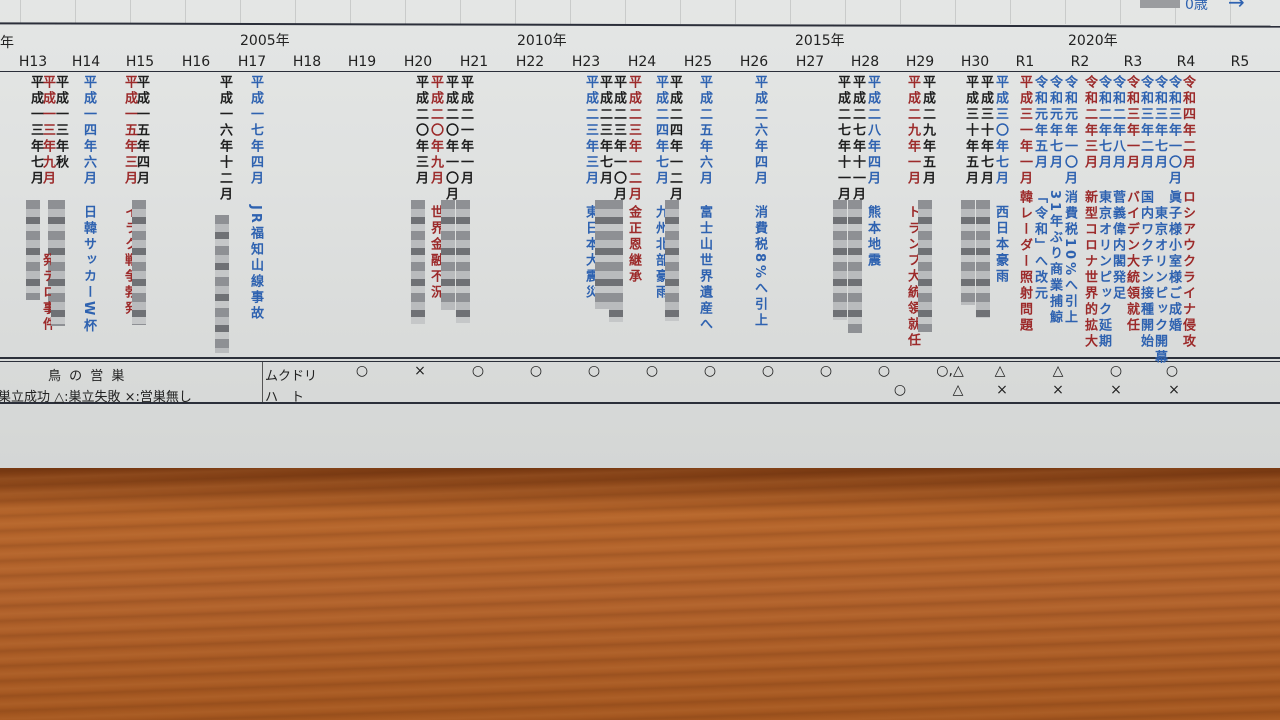  What do you see at coordinates (1054, 258) in the screenshot?
I see `event-text: 31年ぶり商業捕鯨` at bounding box center [1054, 258].